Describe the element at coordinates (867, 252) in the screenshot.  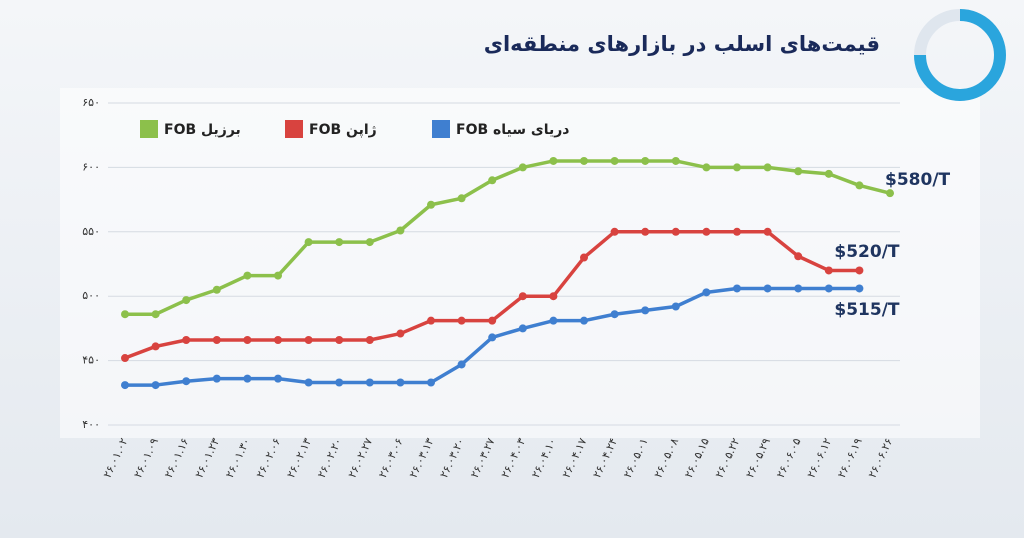
I see `end-annotation: $520/T` at that location.